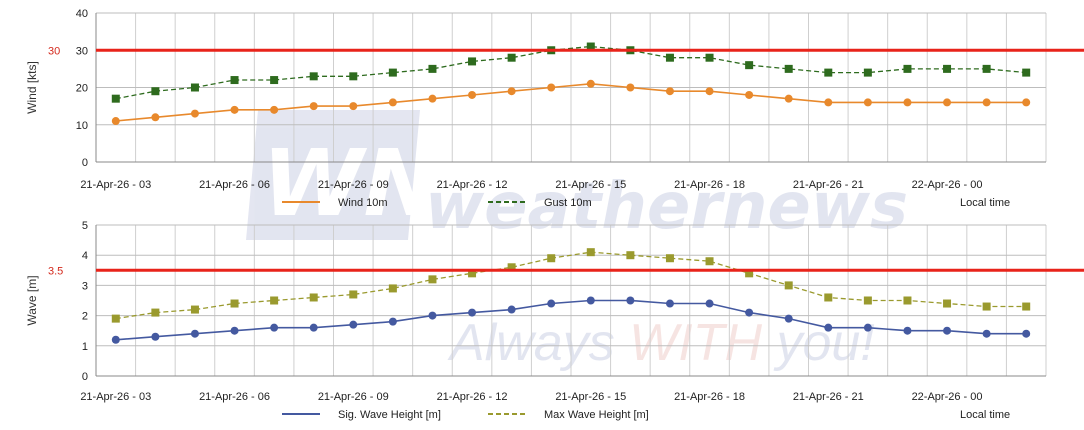 This screenshot has height=430, width=1084. What do you see at coordinates (85, 256) in the screenshot?
I see `y-tick-label: 4` at bounding box center [85, 256].